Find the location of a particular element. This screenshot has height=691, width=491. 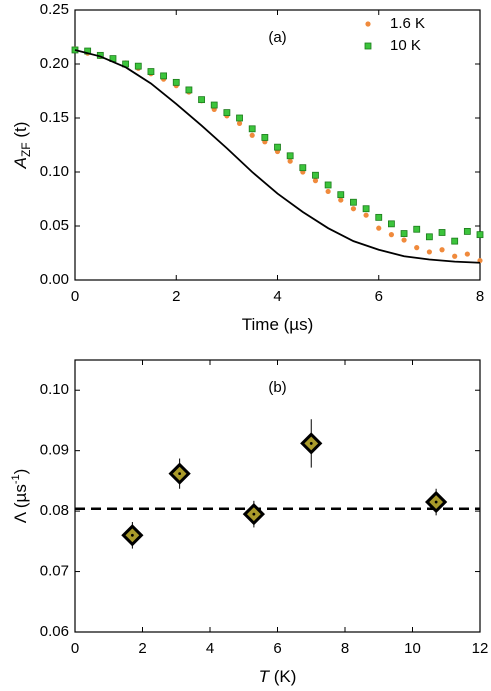

y-axis-label: AZF (t) is located at coordinates (22, 146).